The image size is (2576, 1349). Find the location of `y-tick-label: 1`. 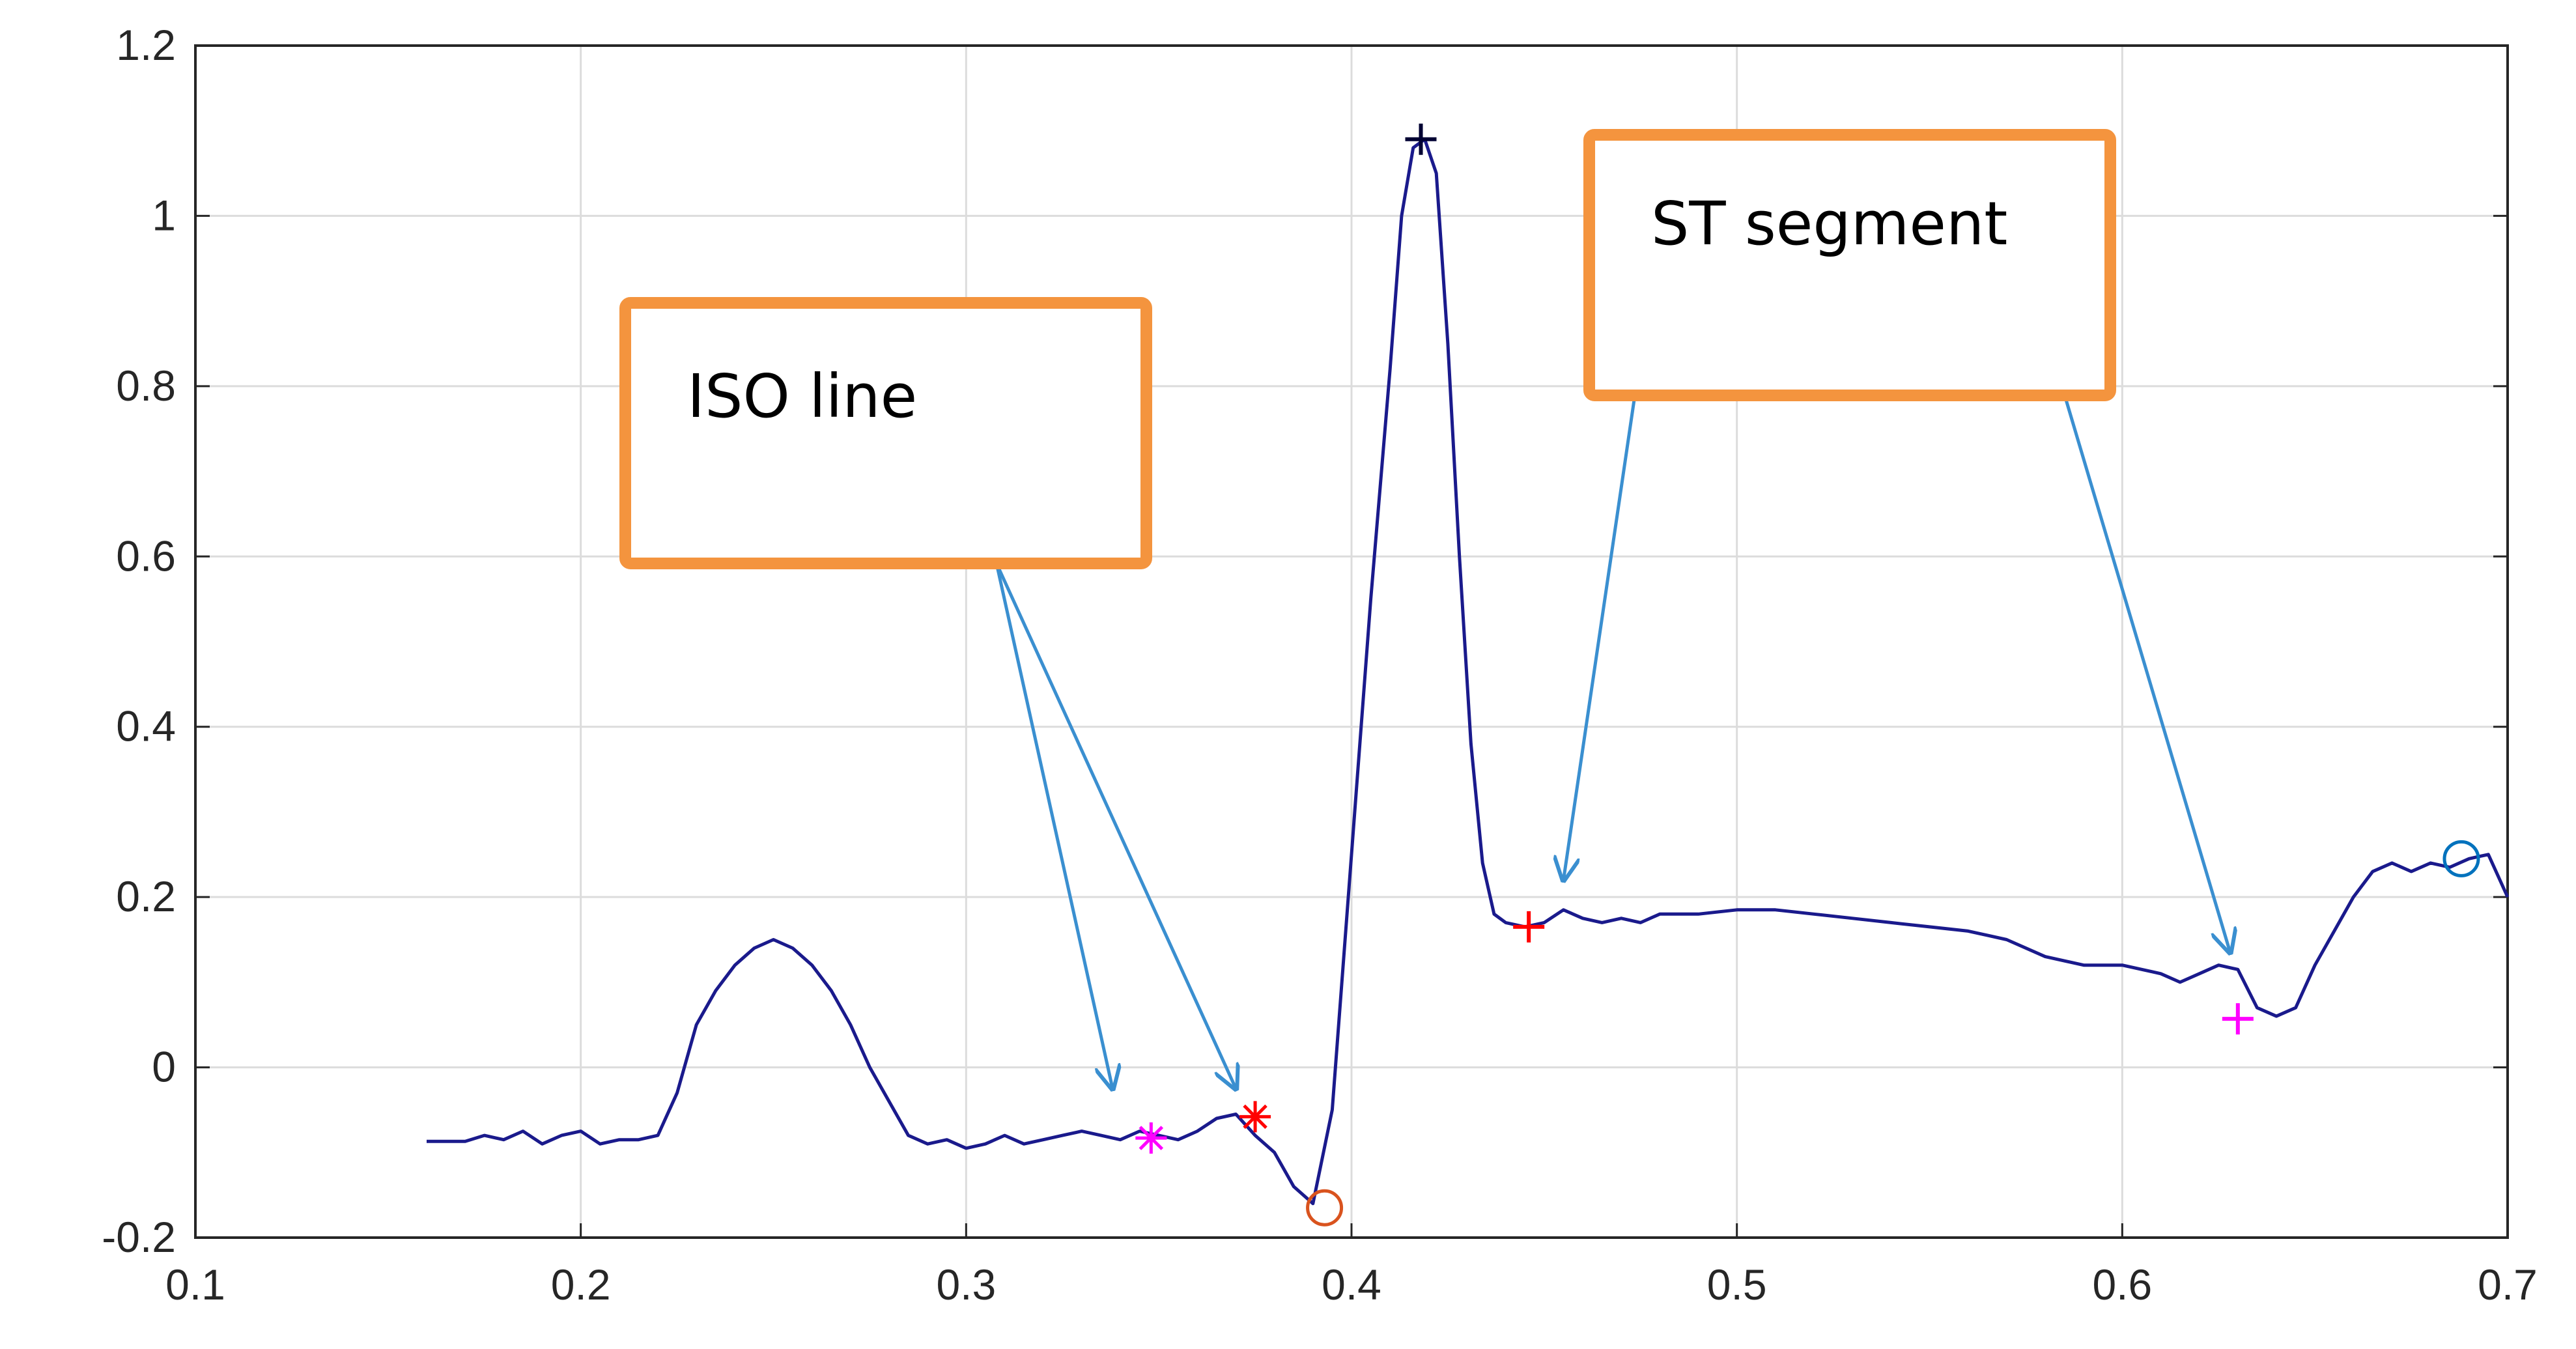

y-tick-label: 1 is located at coordinates (164, 215).